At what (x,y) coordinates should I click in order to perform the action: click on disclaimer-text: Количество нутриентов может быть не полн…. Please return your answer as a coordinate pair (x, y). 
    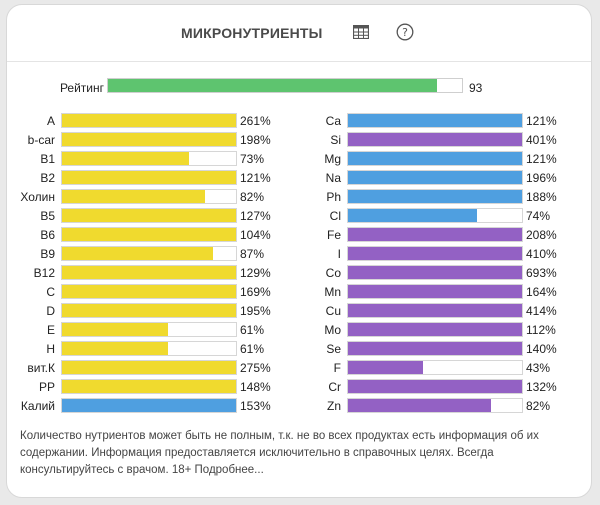
    Looking at the image, I should click on (279, 453).